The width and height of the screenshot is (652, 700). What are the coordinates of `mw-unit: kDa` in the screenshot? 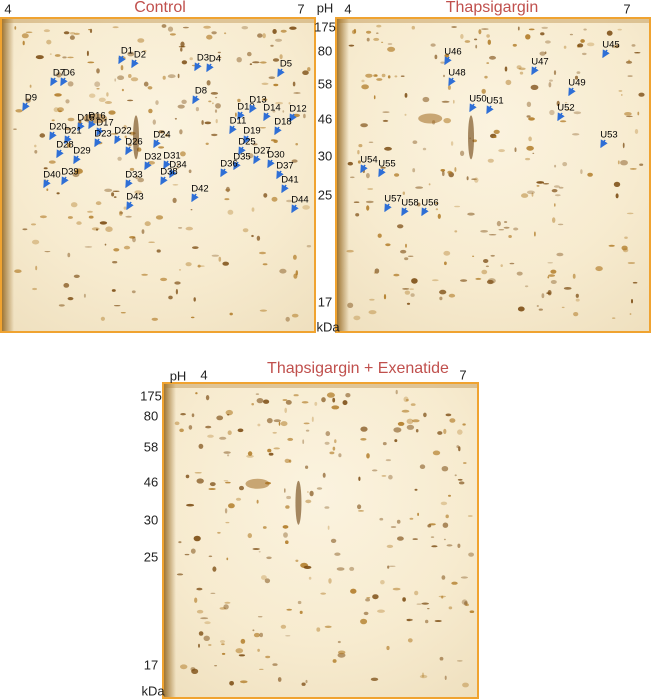 It's located at (328, 326).